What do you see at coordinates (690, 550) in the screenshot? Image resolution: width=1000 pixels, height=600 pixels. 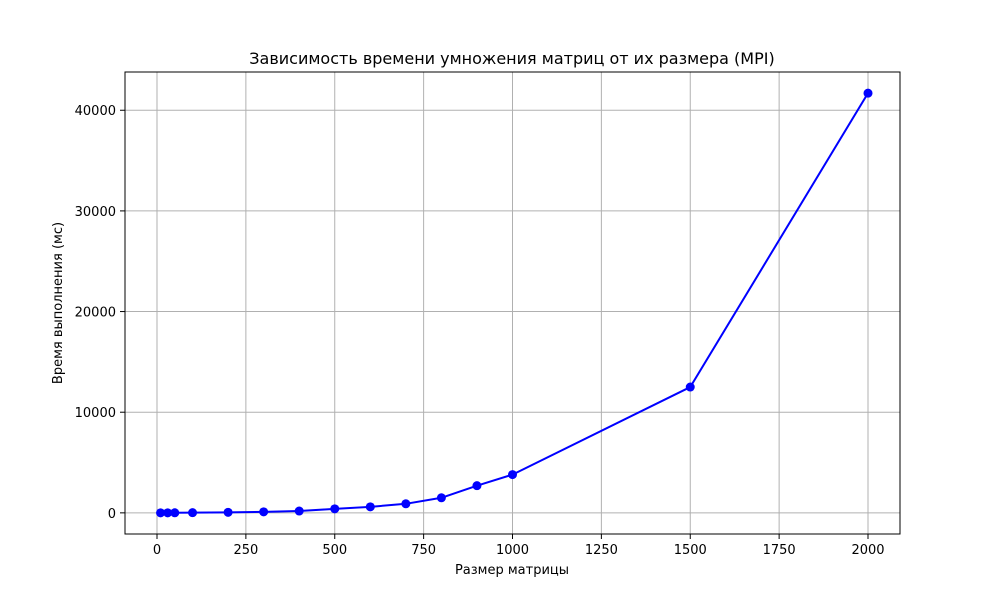 I see `x-tick-label: 1500` at bounding box center [690, 550].